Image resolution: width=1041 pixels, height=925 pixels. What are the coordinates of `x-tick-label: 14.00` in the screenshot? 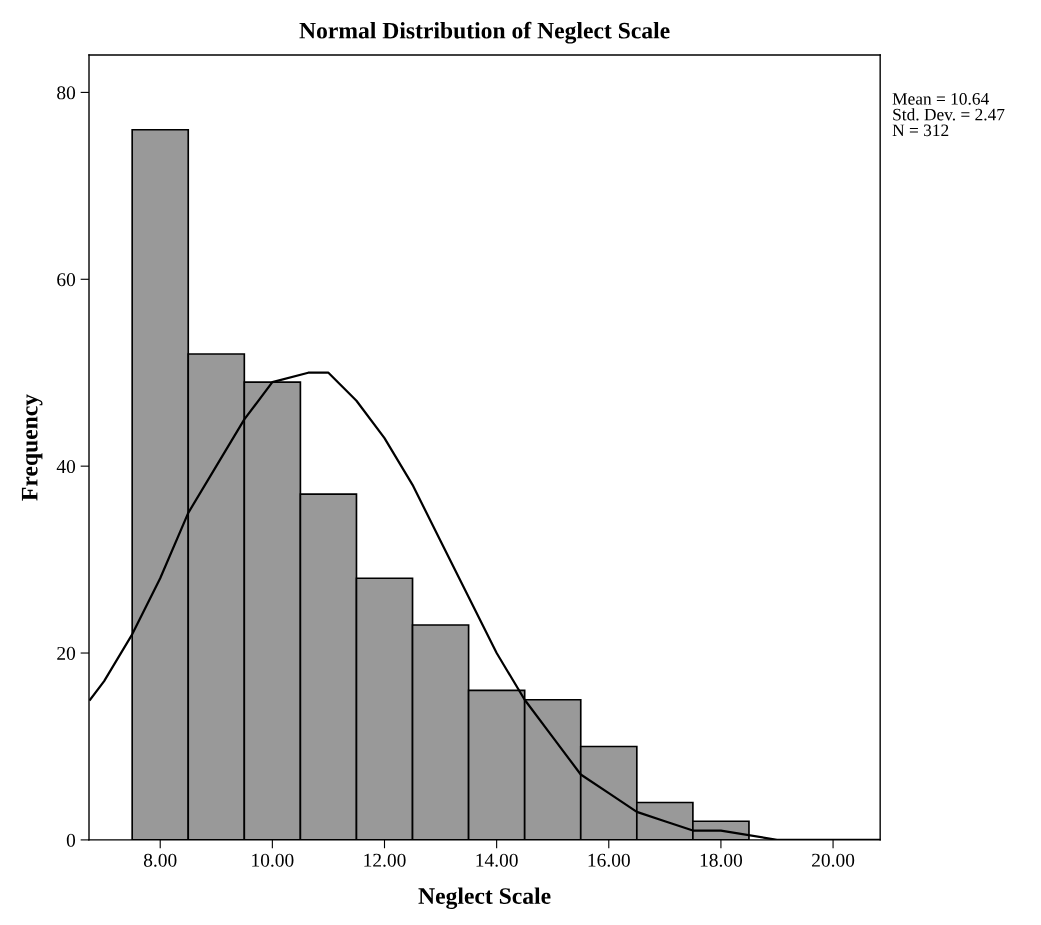 It's located at (497, 860).